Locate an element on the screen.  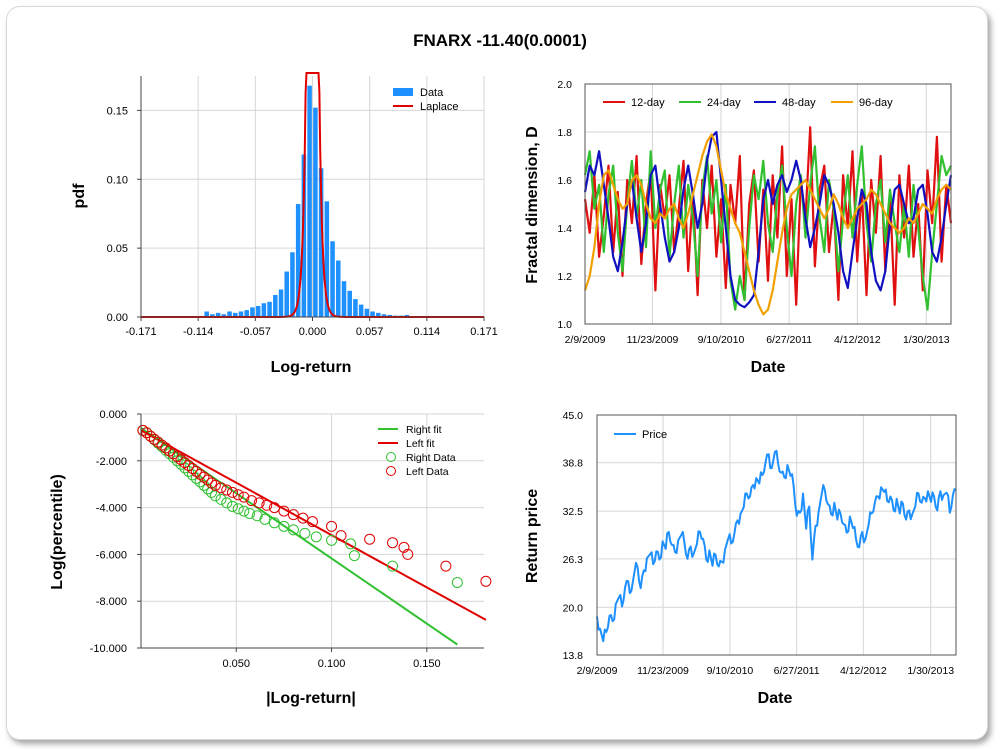
price-y-tick-label: 45.0 is located at coordinates (573, 416).